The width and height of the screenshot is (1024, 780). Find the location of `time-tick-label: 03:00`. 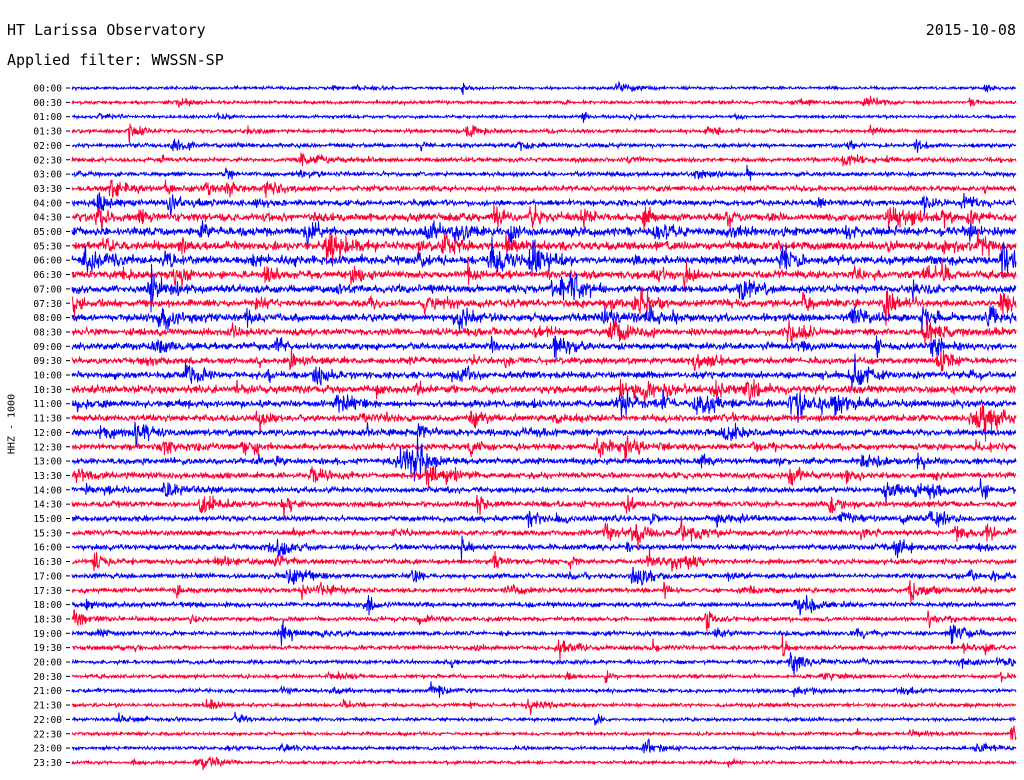

time-tick-label: 03:00 is located at coordinates (47, 175).